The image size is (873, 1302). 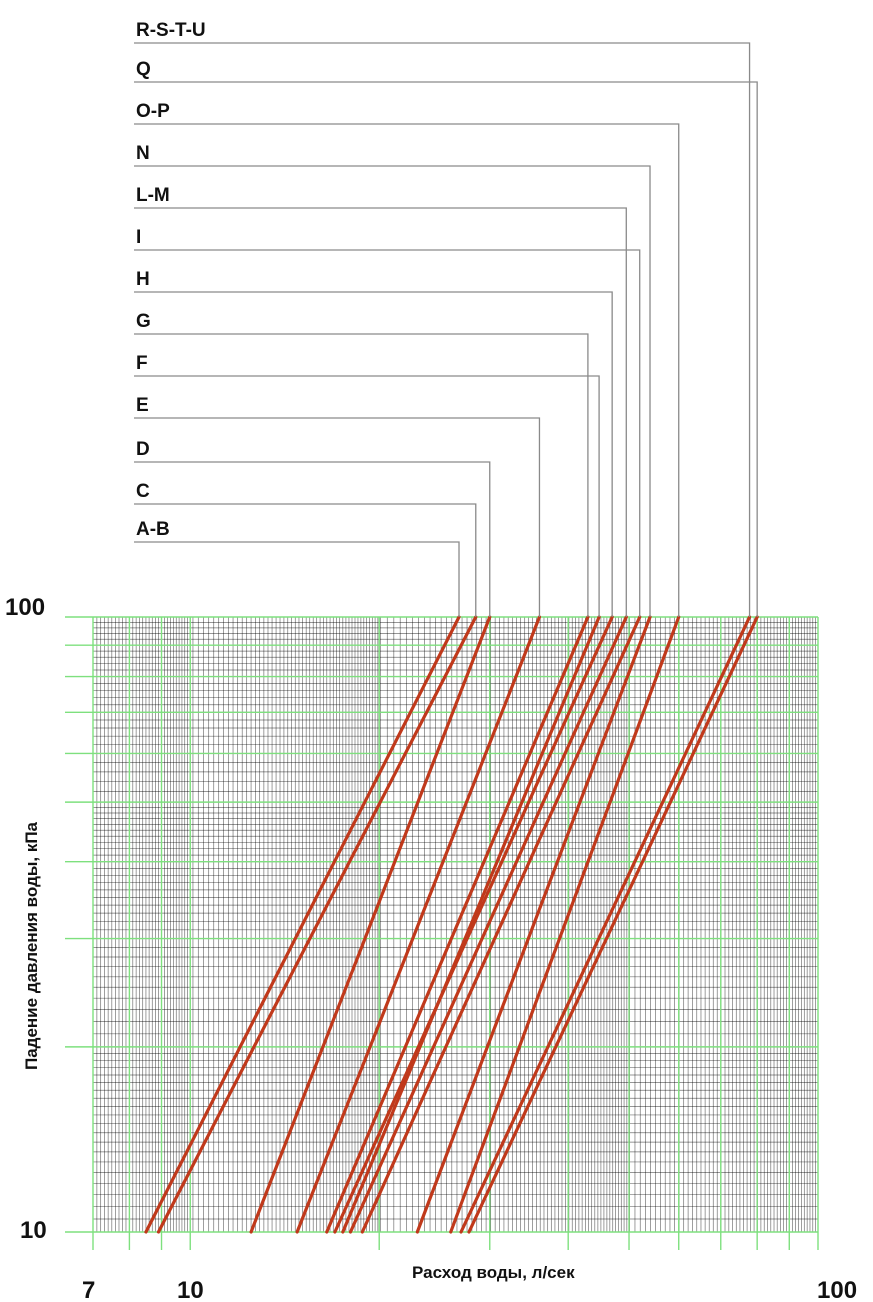 I want to click on series-label-o-p: O-P, so click(x=153, y=111).